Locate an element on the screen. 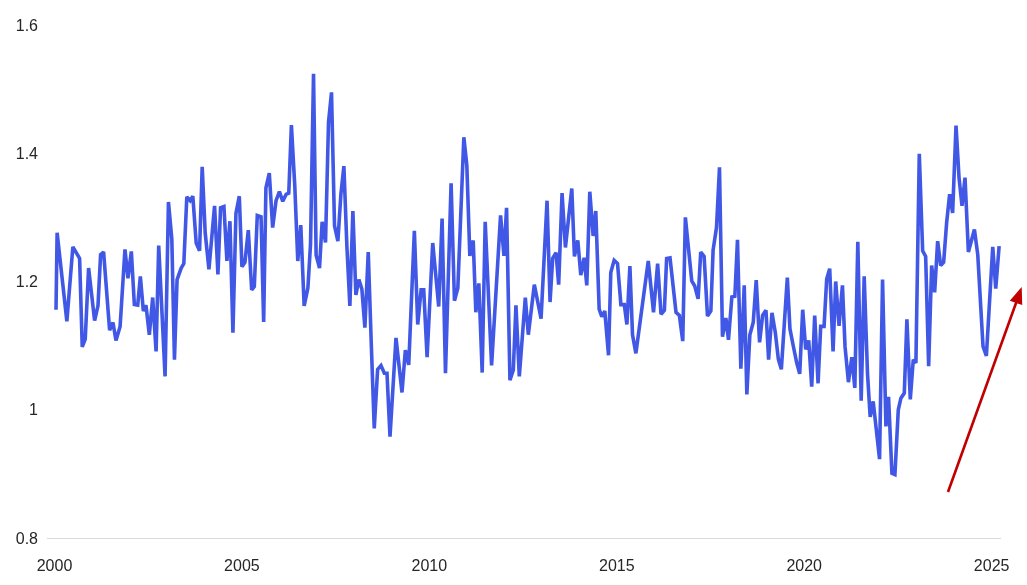 This screenshot has height=585, width=1027. x-tick-label: 2015 is located at coordinates (616, 565).